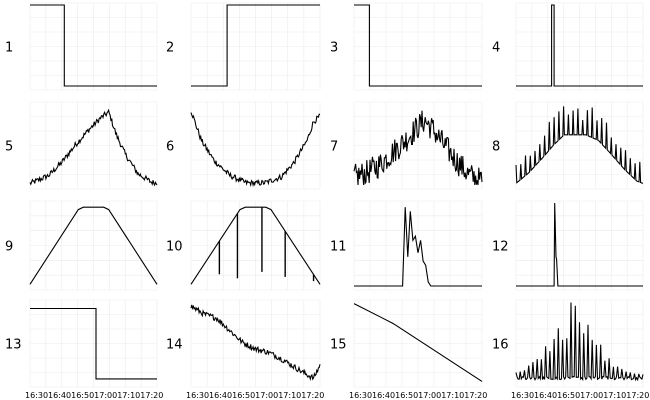  Describe the element at coordinates (9, 147) in the screenshot. I see `panel-label: 5` at that location.